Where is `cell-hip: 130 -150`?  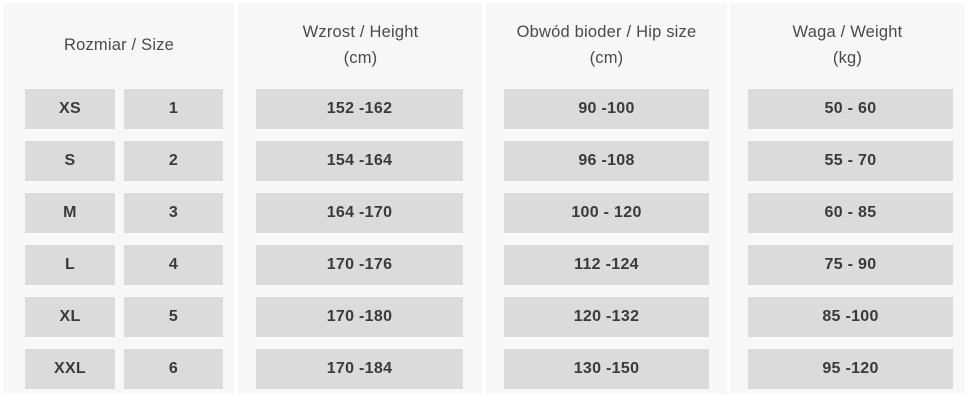
cell-hip: 130 -150 is located at coordinates (606, 369).